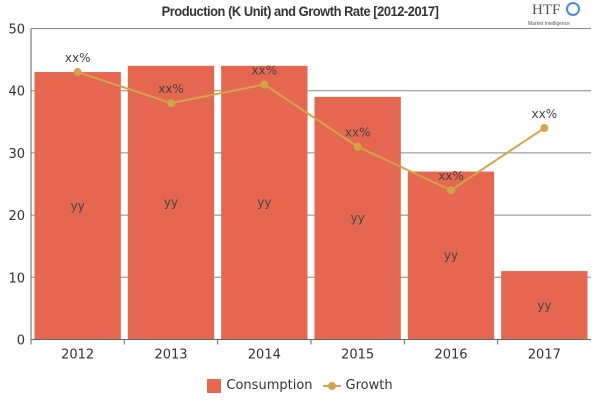 The image size is (600, 400). What do you see at coordinates (21, 341) in the screenshot?
I see `y-tick-label: 0` at bounding box center [21, 341].